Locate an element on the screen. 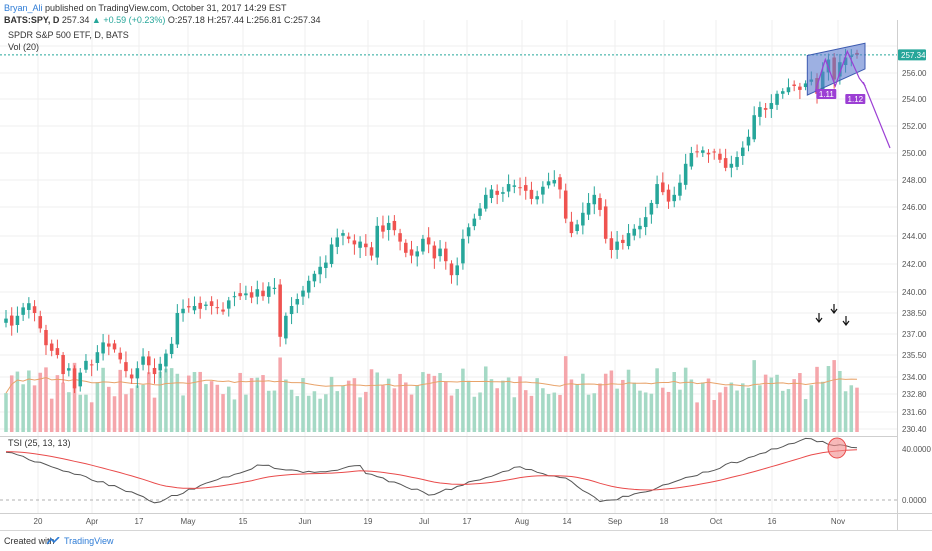 The height and width of the screenshot is (551, 932). wedge-projection-line is located at coordinates (876, 115).